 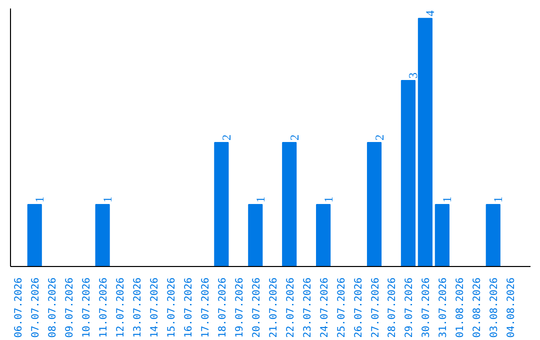 What do you see at coordinates (222, 307) in the screenshot?
I see `x-tick-label: 18.07.2026` at bounding box center [222, 307].